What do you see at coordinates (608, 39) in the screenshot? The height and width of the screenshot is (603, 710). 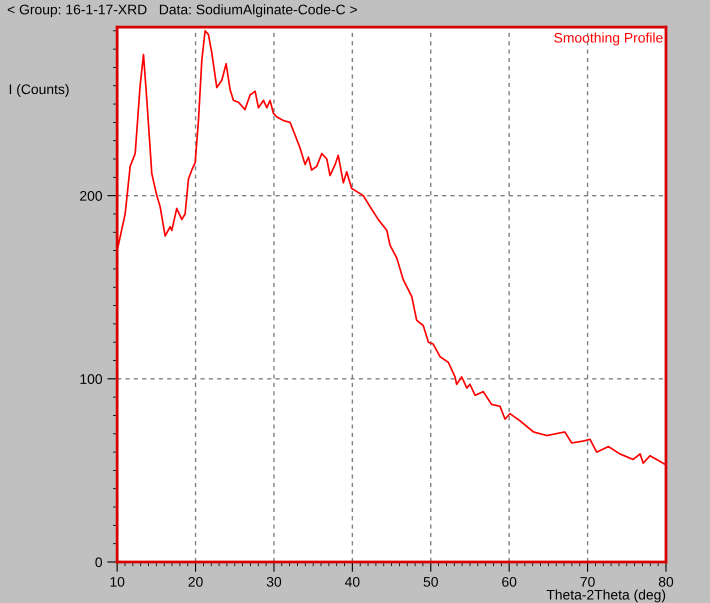 I see `annotation: Smoothing Profile` at bounding box center [608, 39].